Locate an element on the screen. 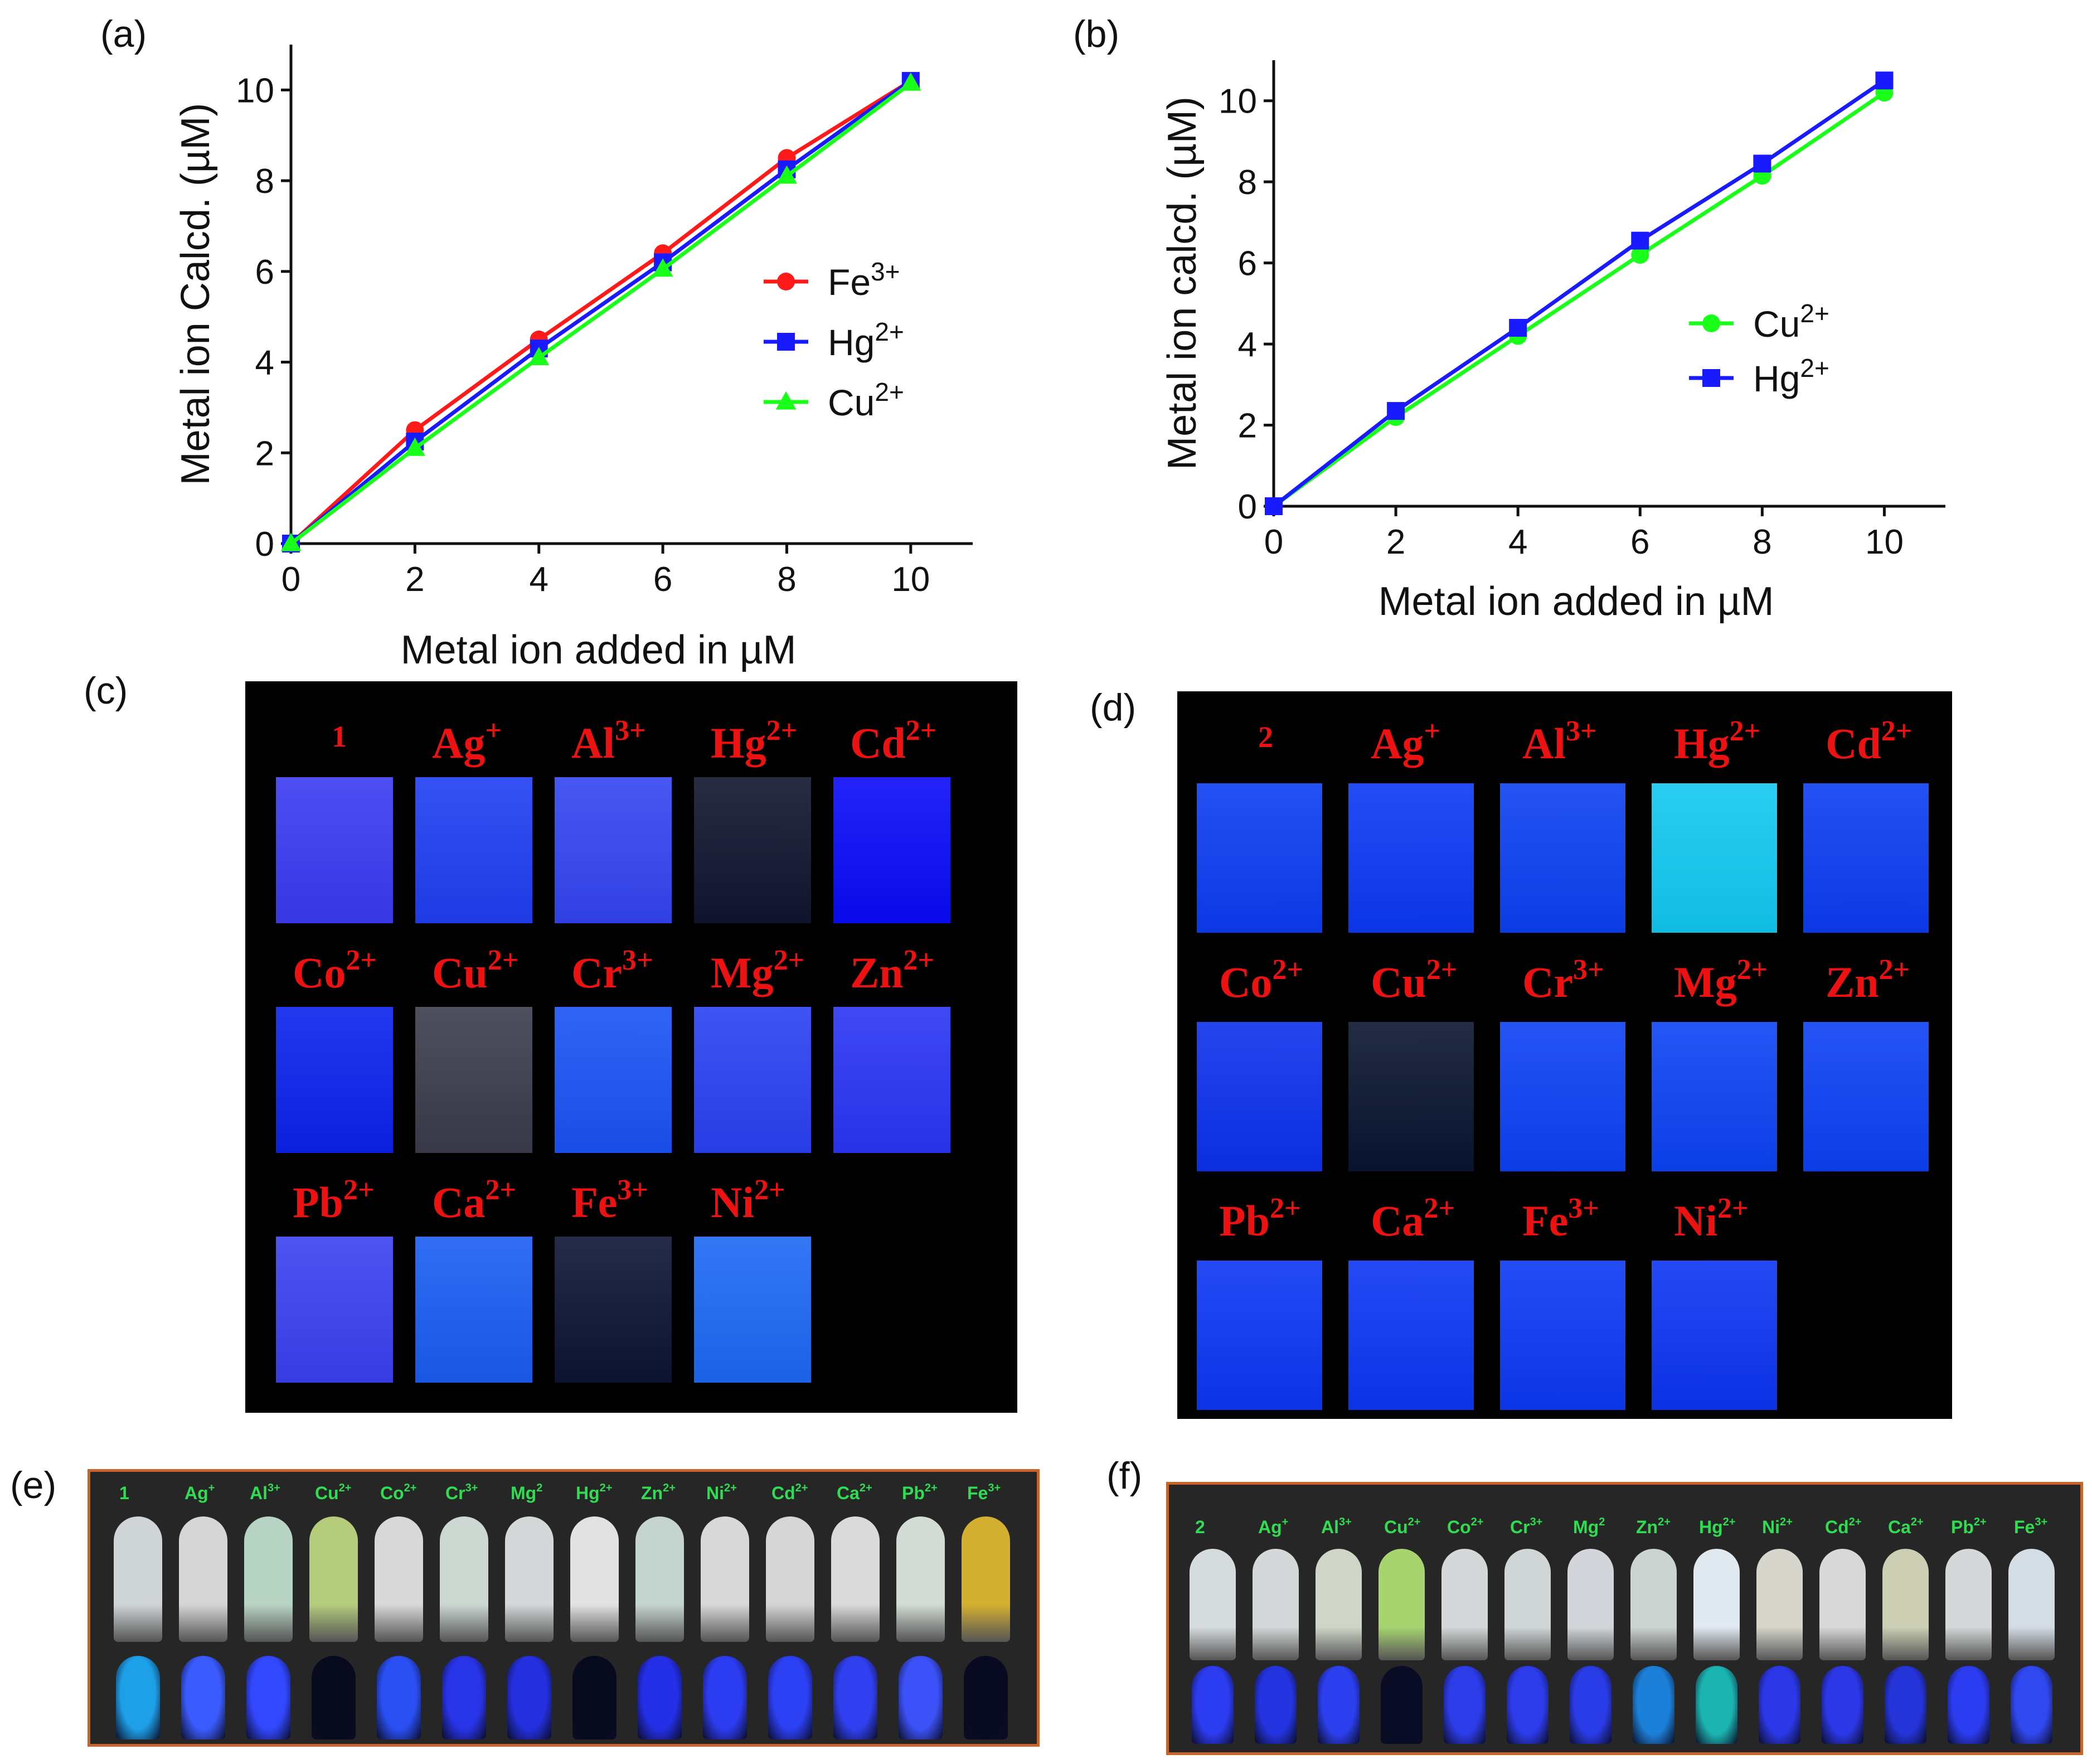 Image resolution: width=2092 pixels, height=1764 pixels. vial-label: Ca2+ is located at coordinates (855, 1492).